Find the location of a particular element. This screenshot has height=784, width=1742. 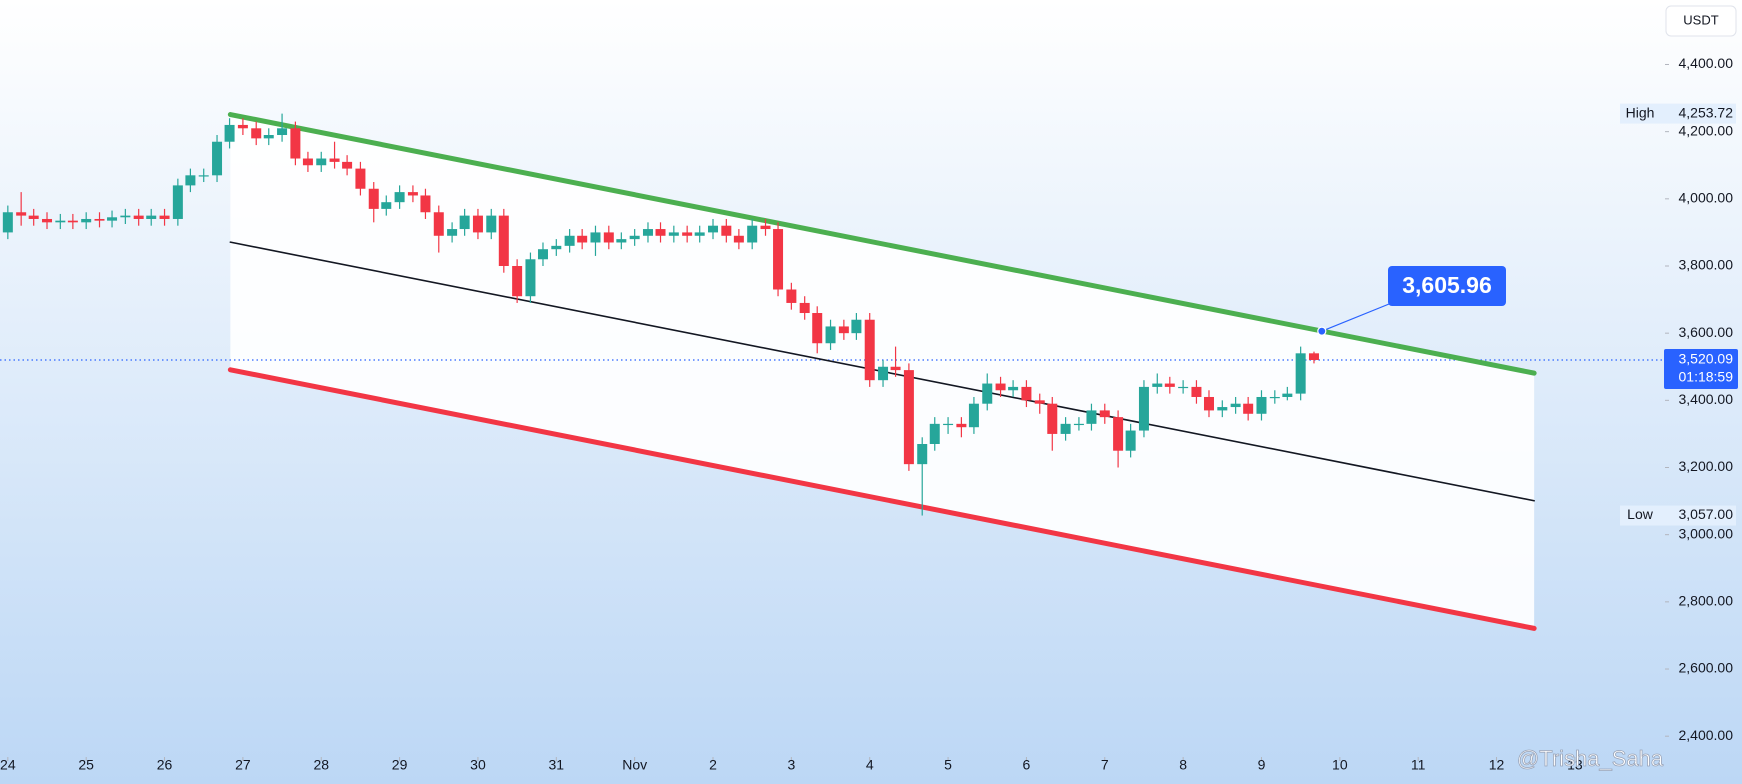

last-price-value: 3,520.09 is located at coordinates (1706, 359).